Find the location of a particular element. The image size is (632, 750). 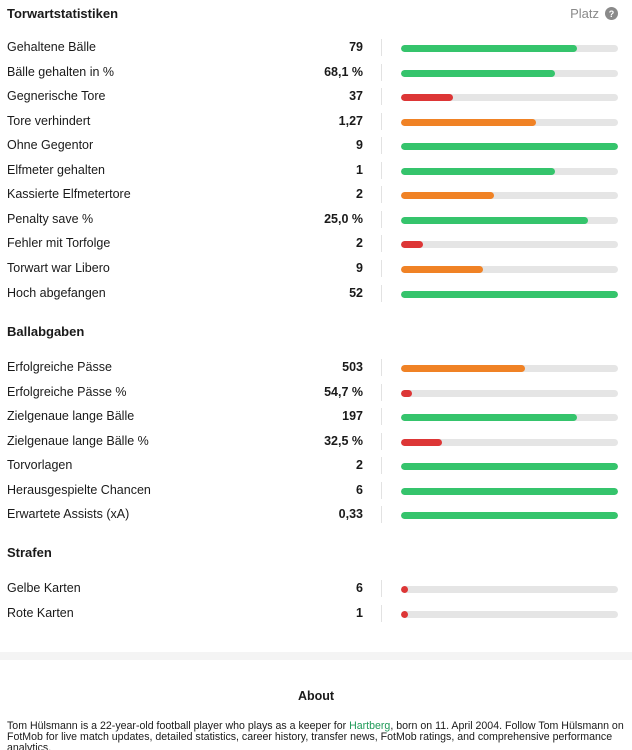

stat-label: Herausgespielte Chancen is located at coordinates (79, 489).